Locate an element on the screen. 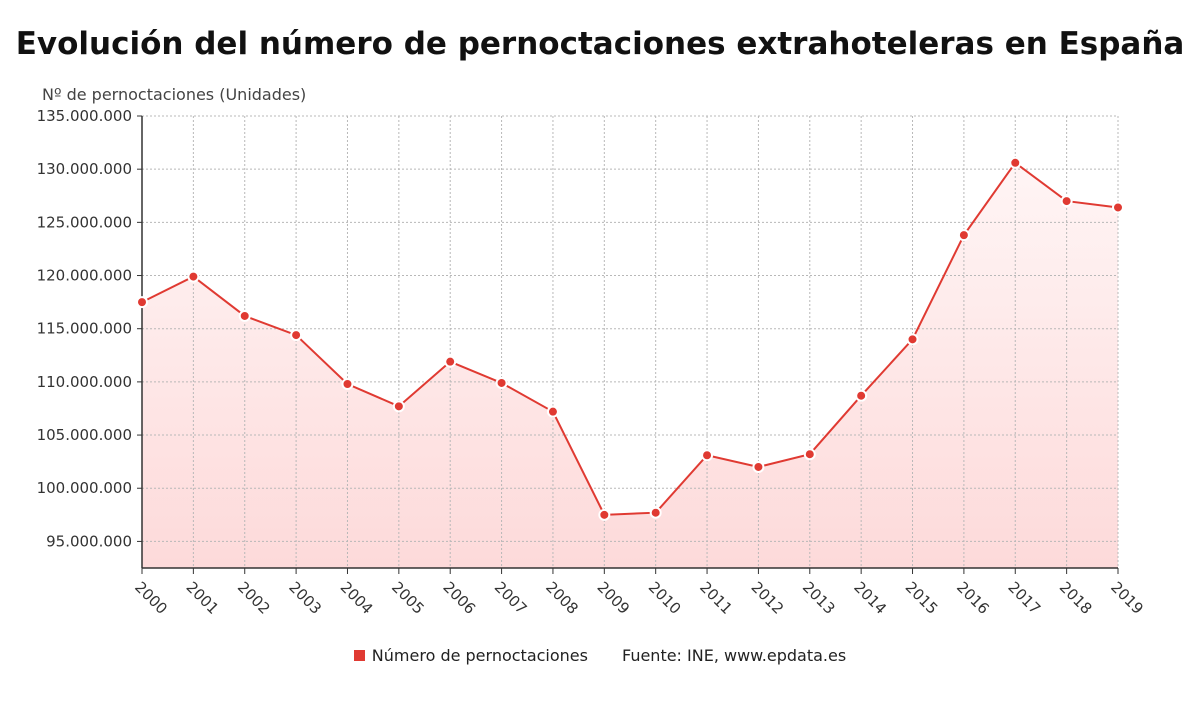 This screenshot has width=1200, height=705. legend-item: Número de pernoctaciones is located at coordinates (470, 655).